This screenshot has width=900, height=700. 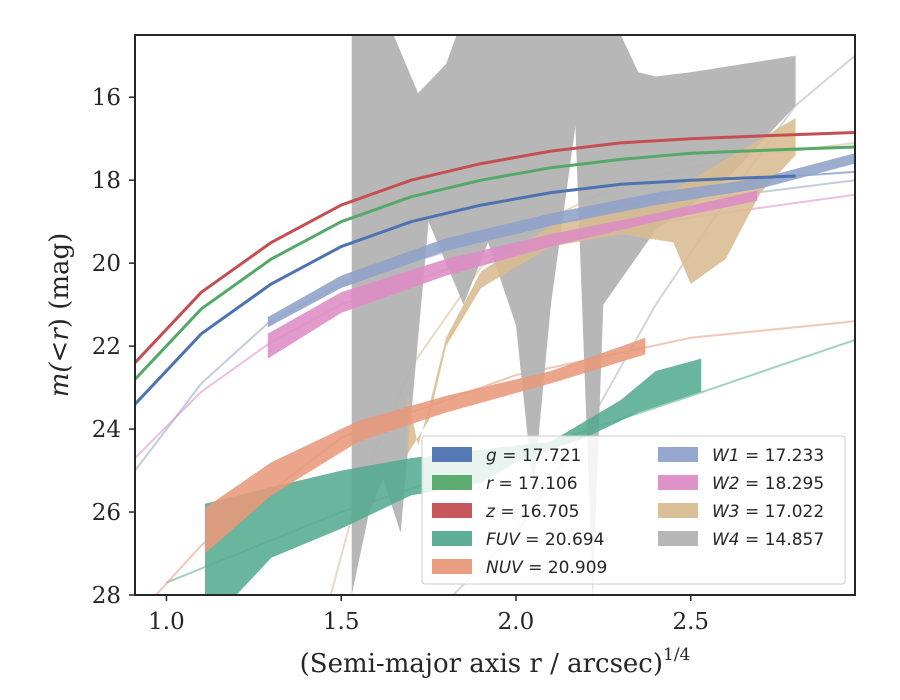 I want to click on legend-swatch-w2, so click(x=678, y=482).